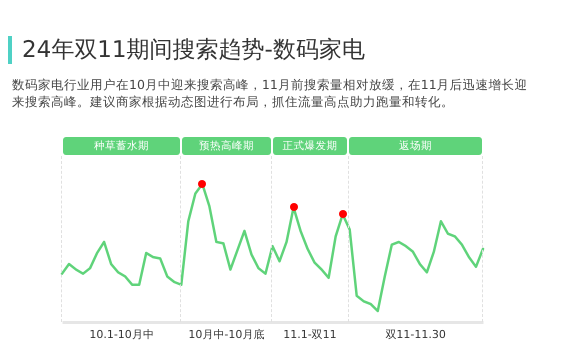  I want to click on text: 双11-11.30, so click(415, 334).